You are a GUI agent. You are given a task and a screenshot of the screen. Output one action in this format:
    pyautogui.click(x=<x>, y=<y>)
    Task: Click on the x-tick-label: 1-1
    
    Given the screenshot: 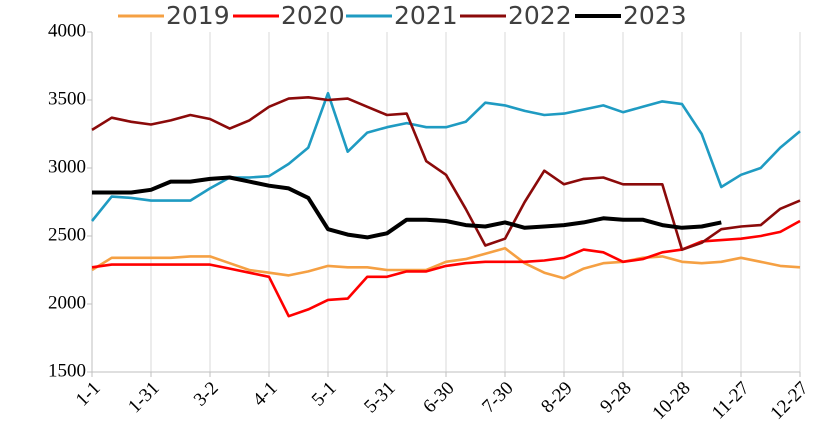 What is the action you would take?
    pyautogui.click(x=88, y=394)
    